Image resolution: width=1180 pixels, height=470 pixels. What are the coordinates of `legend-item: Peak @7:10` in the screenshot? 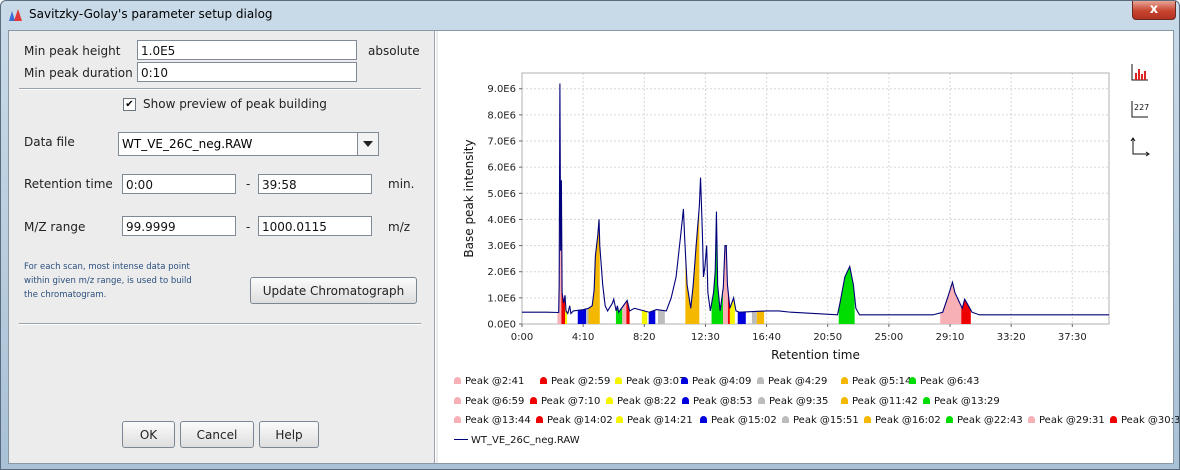 It's located at (565, 401).